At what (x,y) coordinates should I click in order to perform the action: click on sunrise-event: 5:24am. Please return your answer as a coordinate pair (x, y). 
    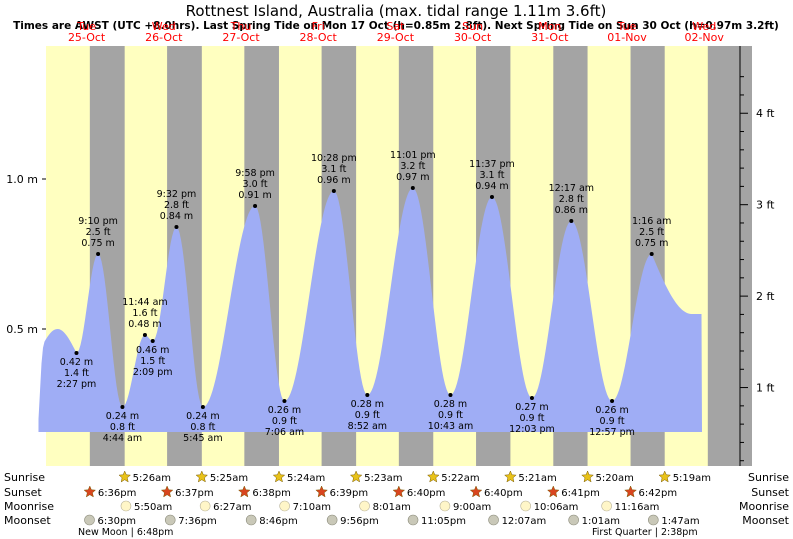
    Looking at the image, I should click on (298, 477).